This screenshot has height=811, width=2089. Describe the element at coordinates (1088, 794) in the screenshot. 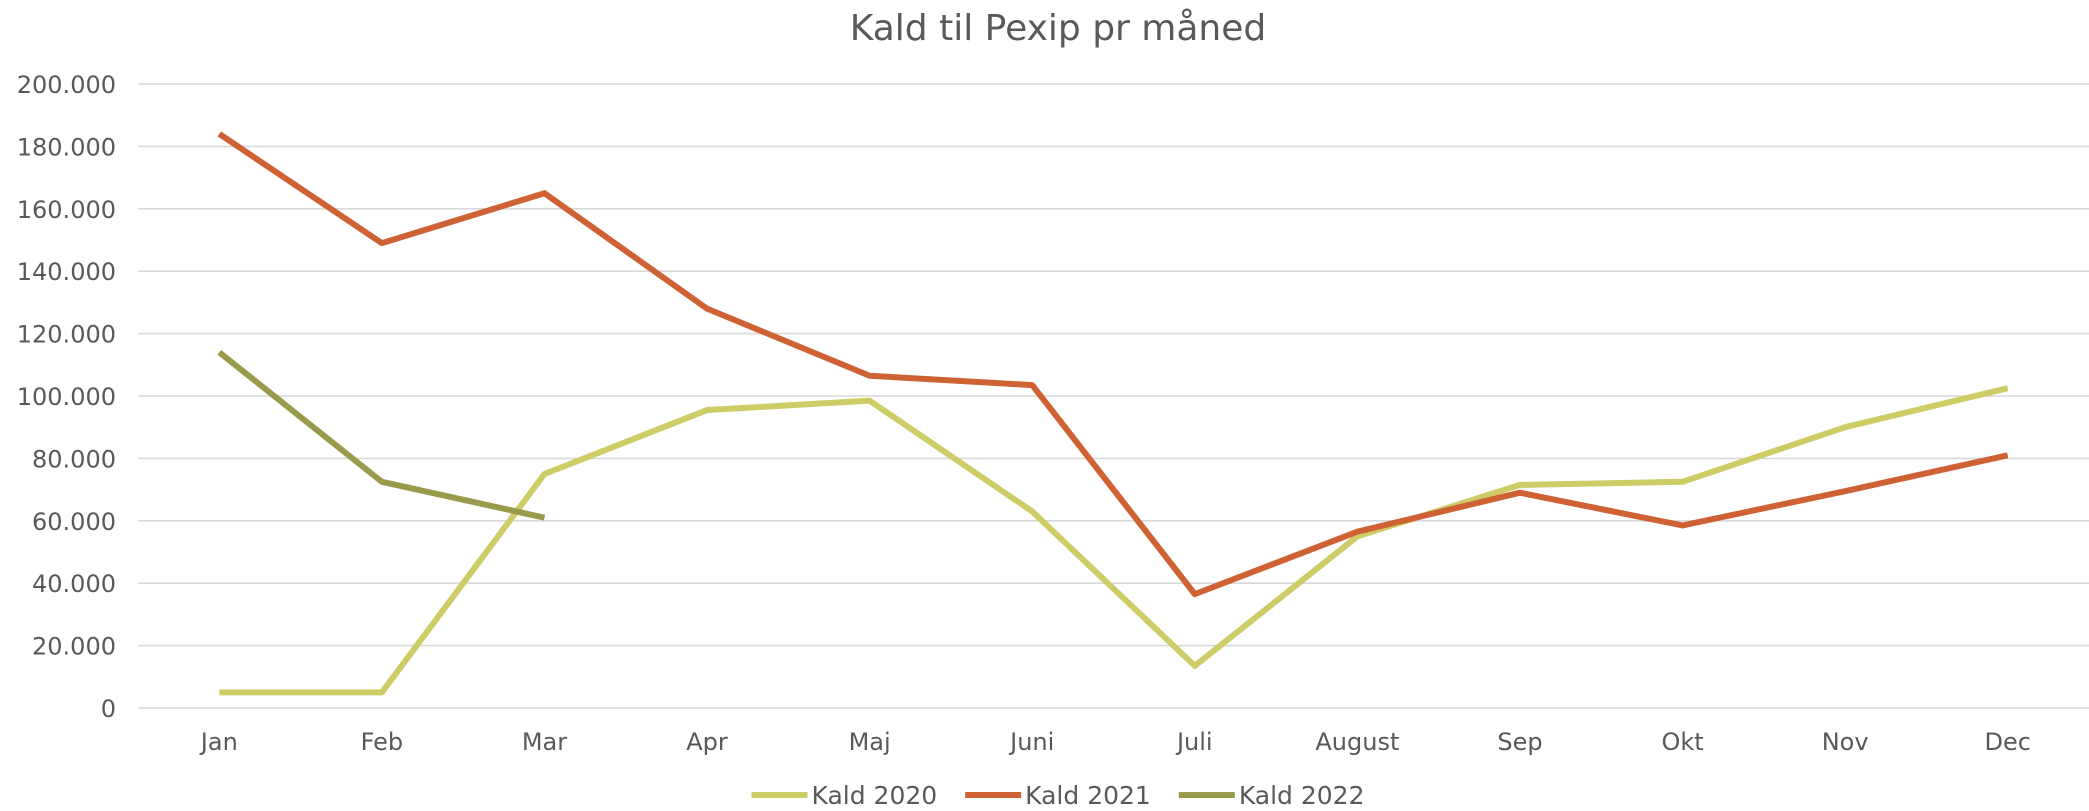

I see `legend-label: Kald 2021` at that location.